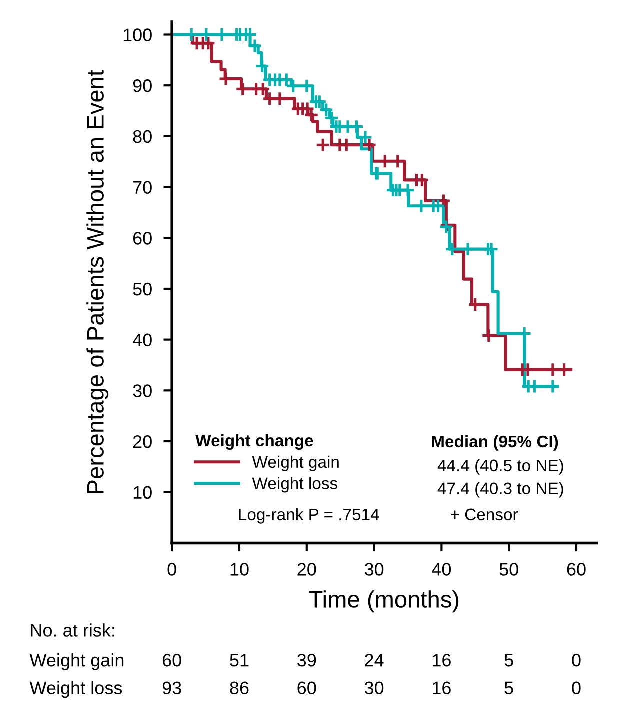  What do you see at coordinates (142, 441) in the screenshot?
I see `y-tick-label: 20` at bounding box center [142, 441].